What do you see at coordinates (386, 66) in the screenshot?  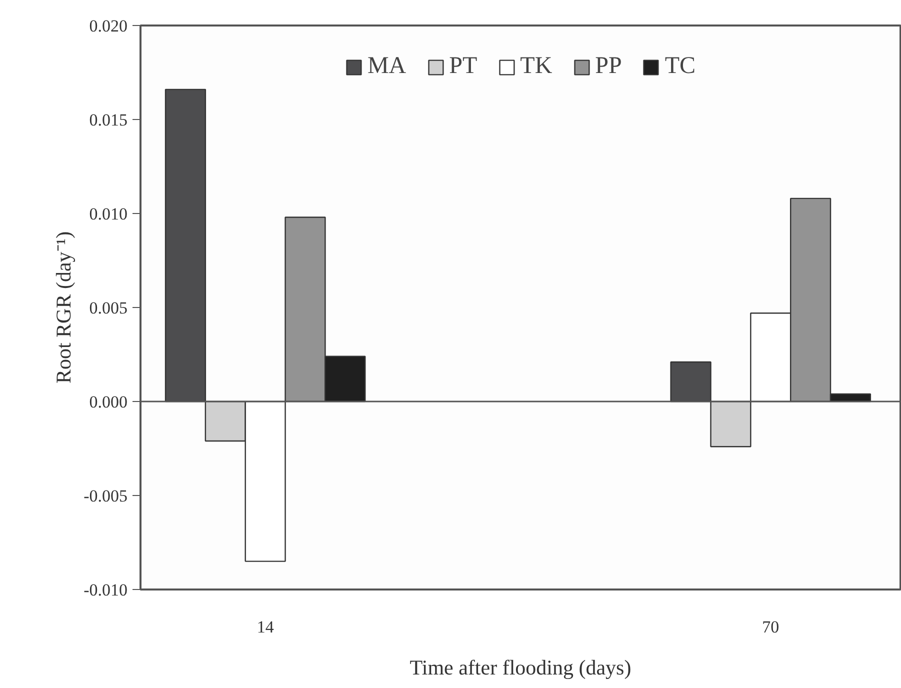 I see `legend-label: MA` at bounding box center [386, 66].